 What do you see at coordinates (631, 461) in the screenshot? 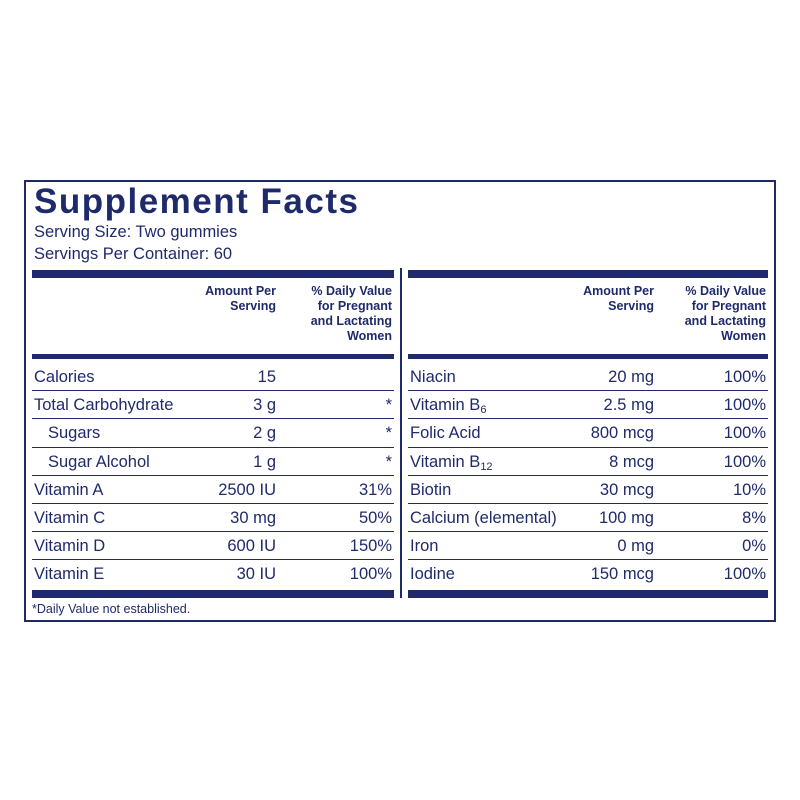
I see `nutrient-amount: 8 mcg` at bounding box center [631, 461].